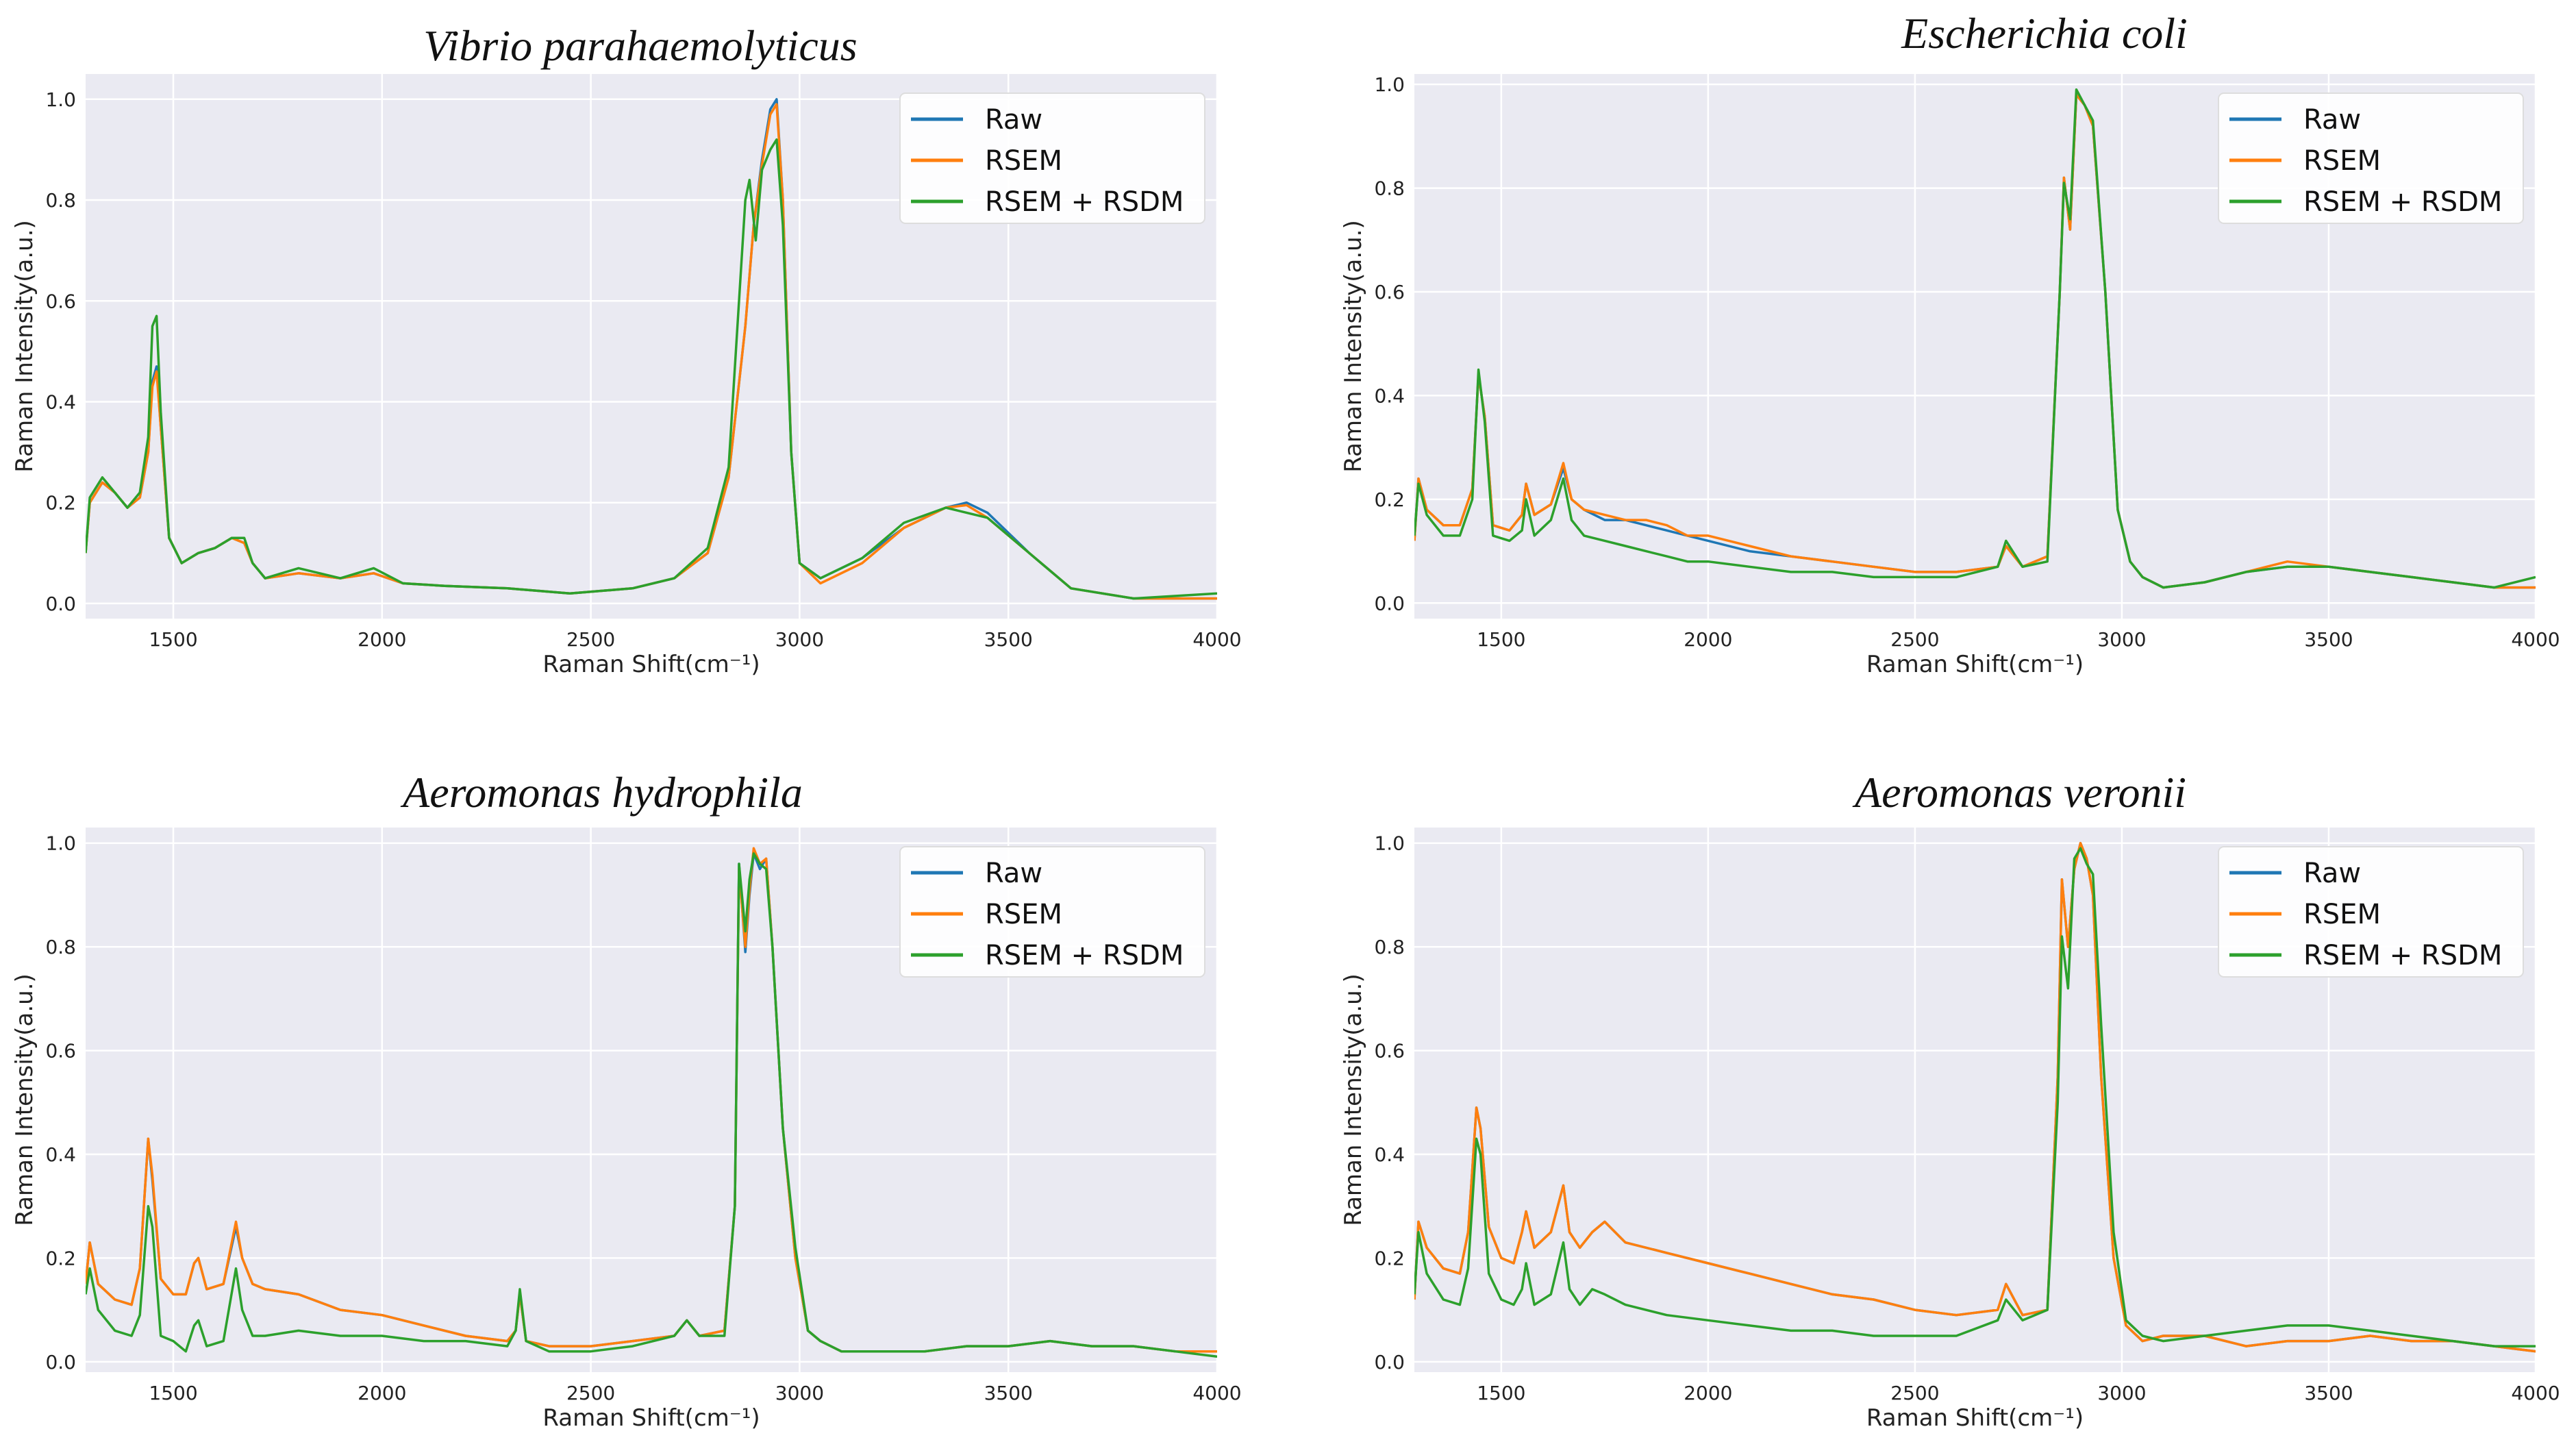  I want to click on chart-title: Aeromonas hydrophila, so click(601, 793).